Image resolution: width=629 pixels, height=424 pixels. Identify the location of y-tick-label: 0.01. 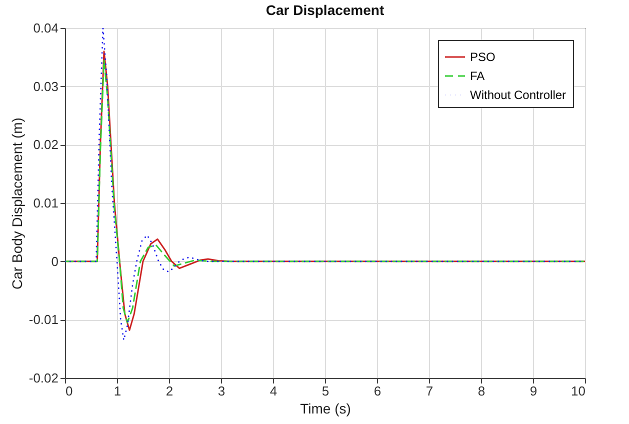
(45, 203).